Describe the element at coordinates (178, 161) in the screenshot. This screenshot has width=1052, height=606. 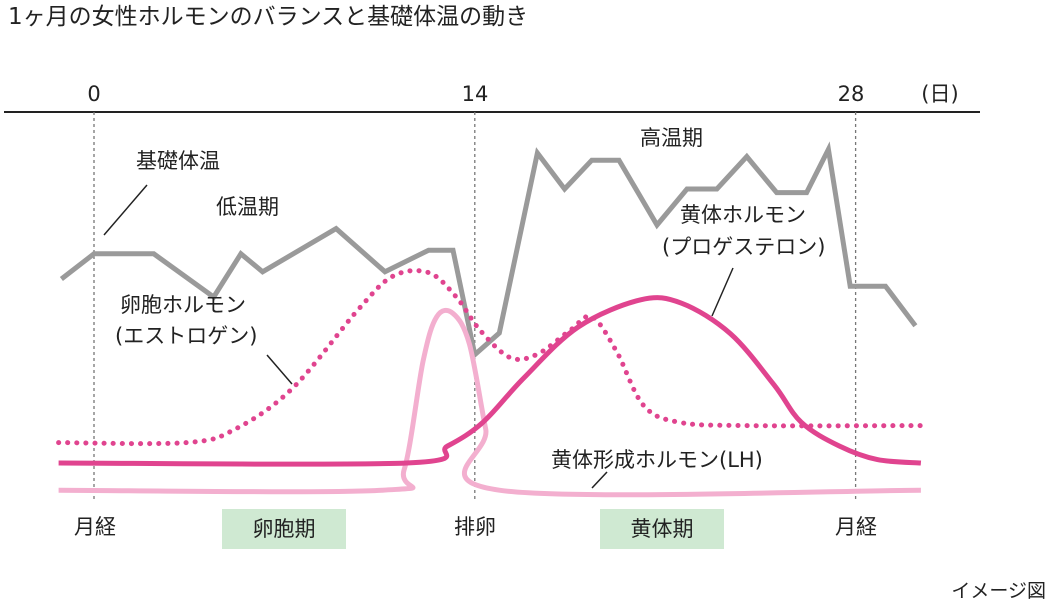
I see `label-basal-temperature: 基礎体温` at that location.